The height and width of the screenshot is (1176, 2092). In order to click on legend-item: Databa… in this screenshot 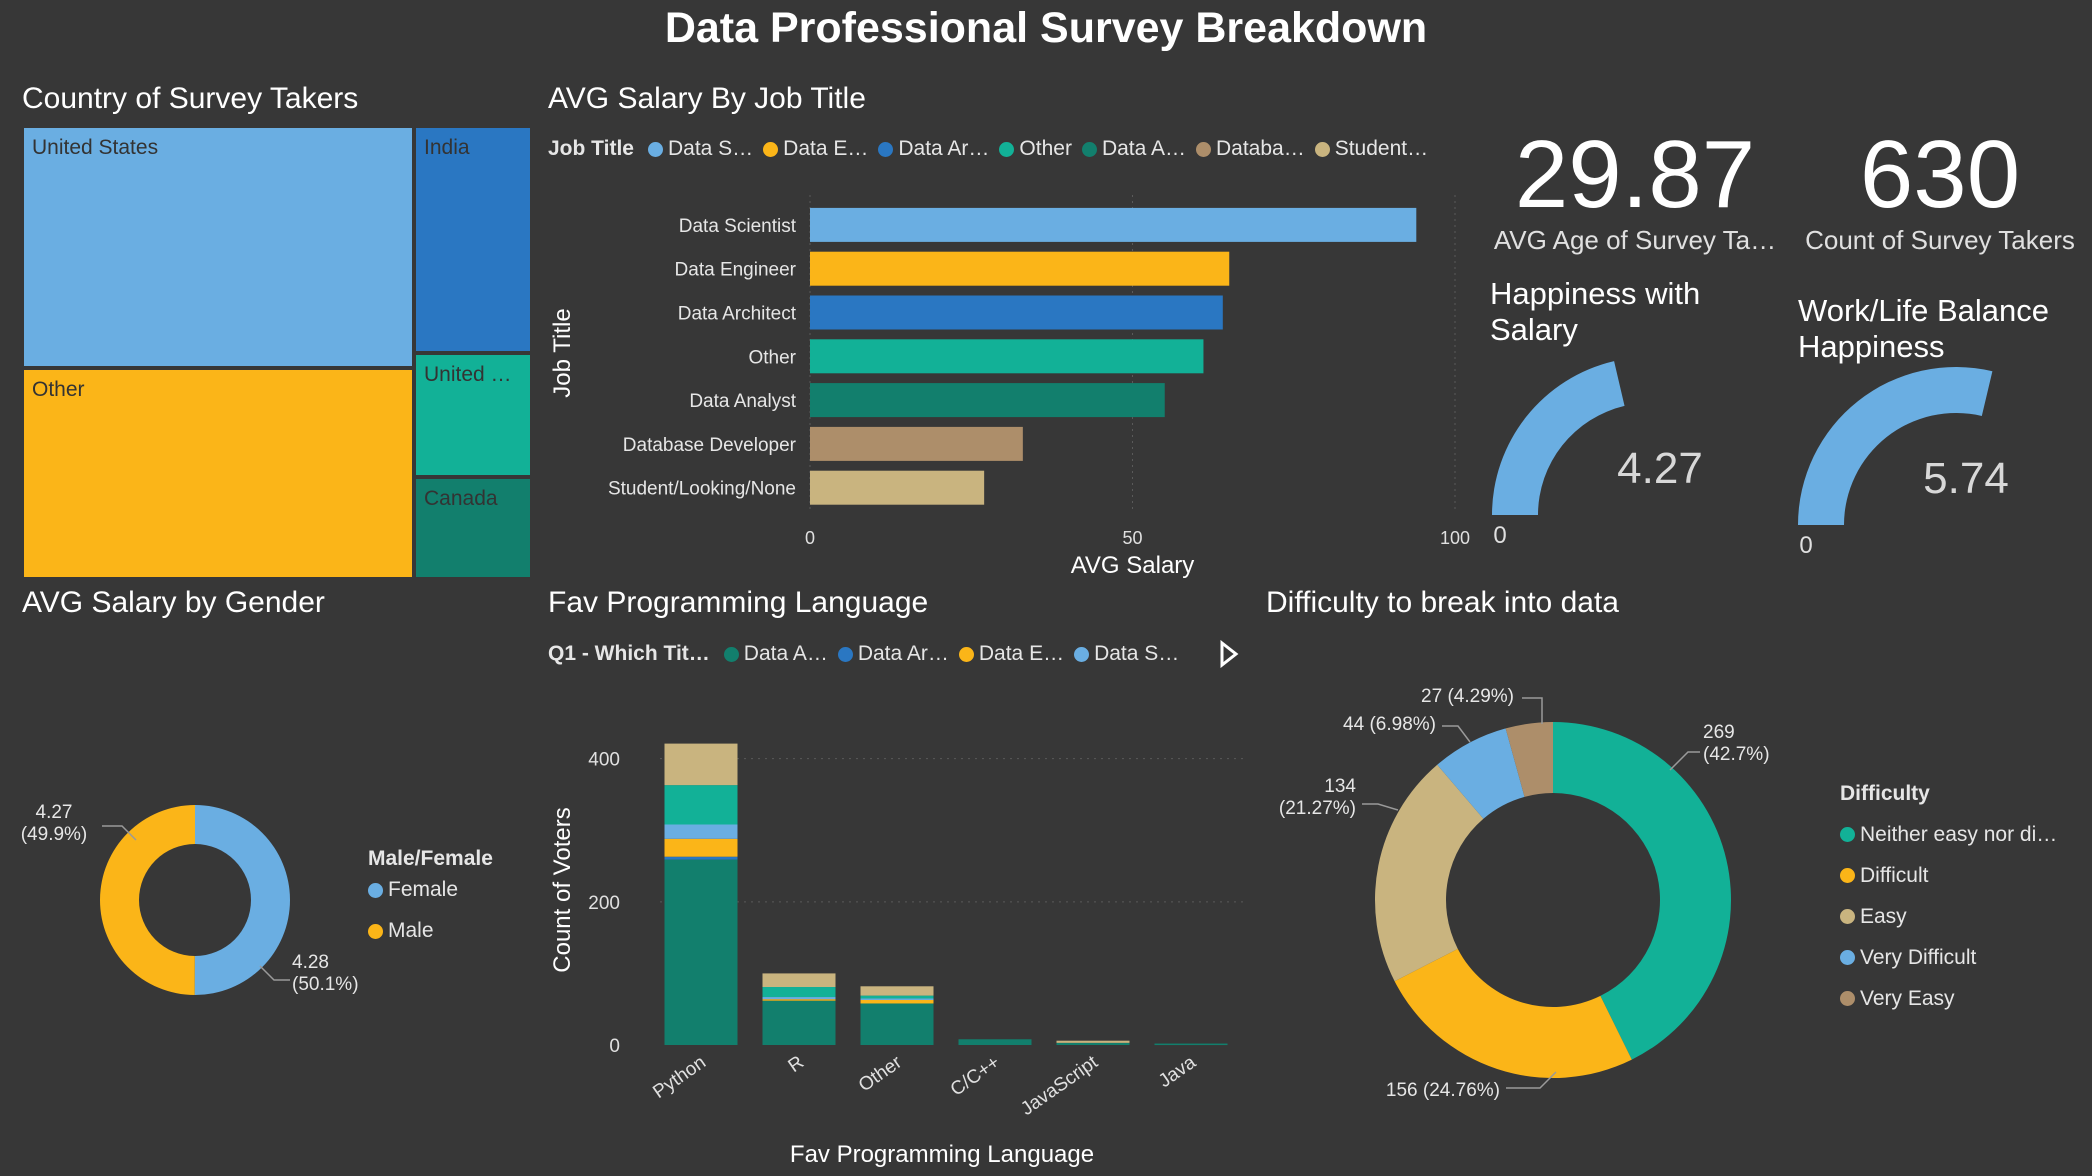, I will do `click(1250, 149)`.